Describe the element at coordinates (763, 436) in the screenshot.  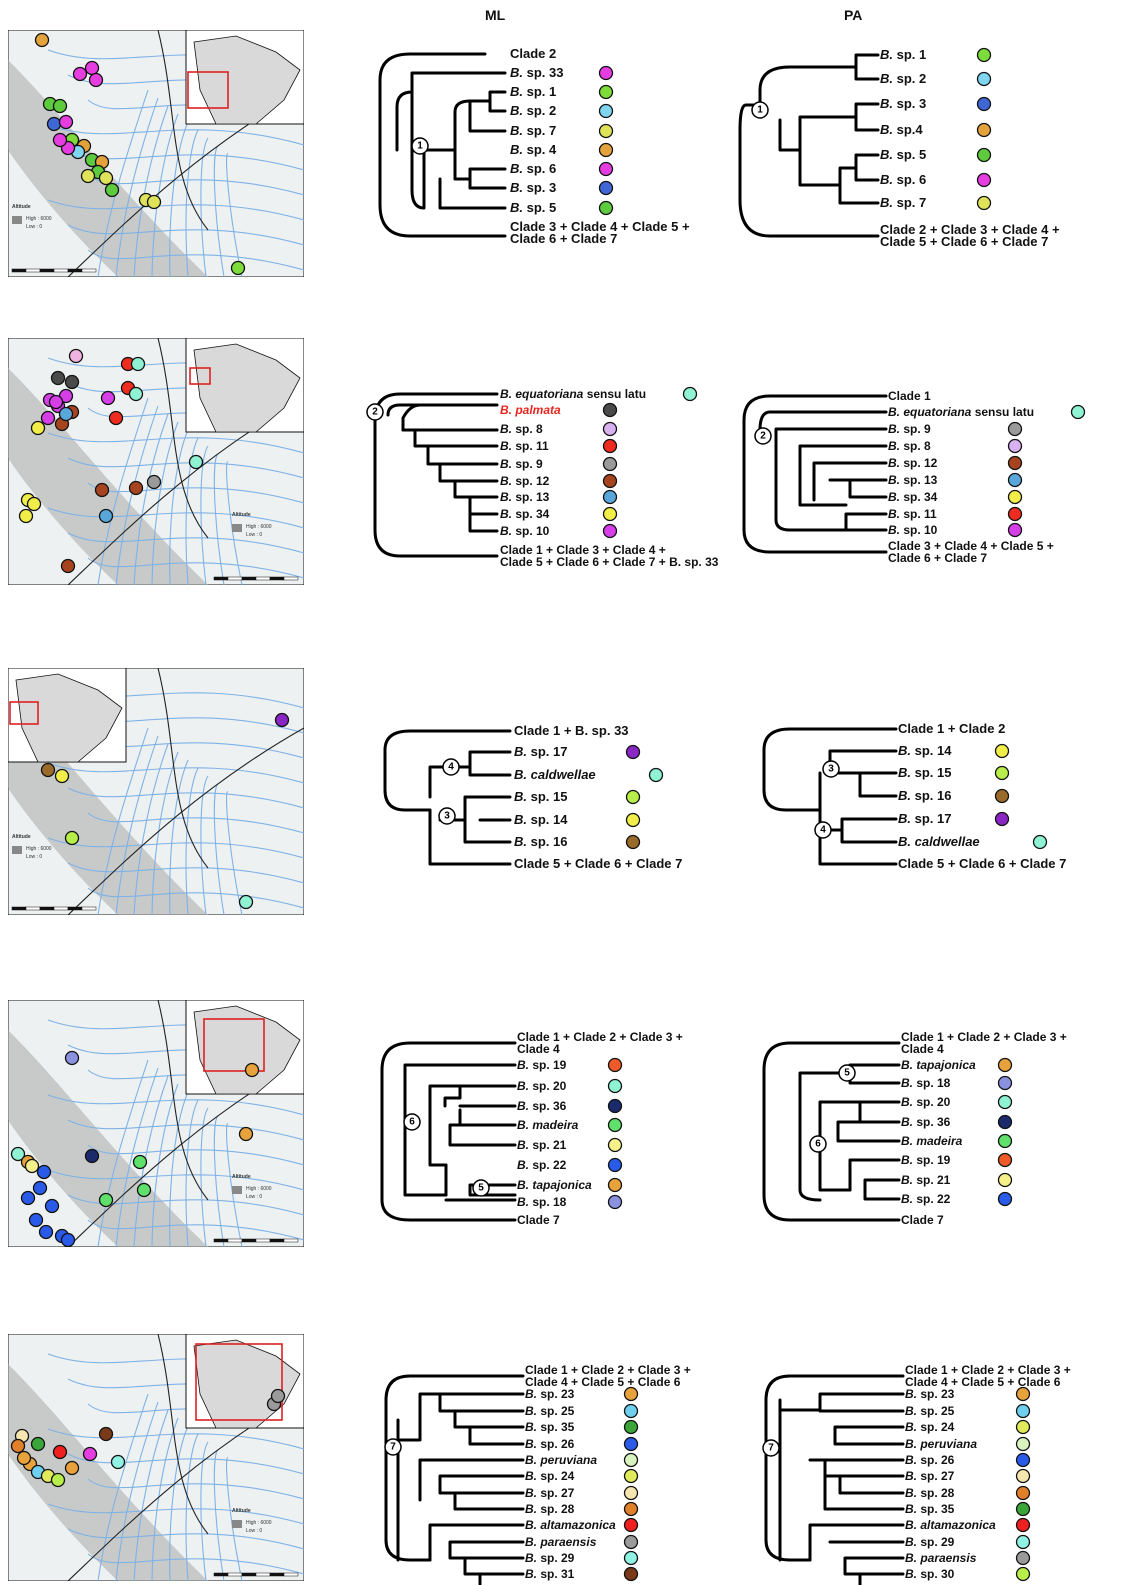
I see `clade-node-marker: 2` at that location.